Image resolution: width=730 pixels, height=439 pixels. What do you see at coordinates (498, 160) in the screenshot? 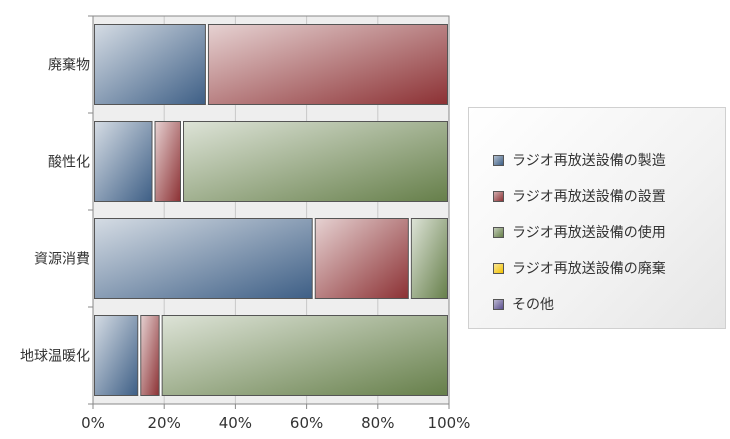
I see `legend-swatch-manufacture` at bounding box center [498, 160].